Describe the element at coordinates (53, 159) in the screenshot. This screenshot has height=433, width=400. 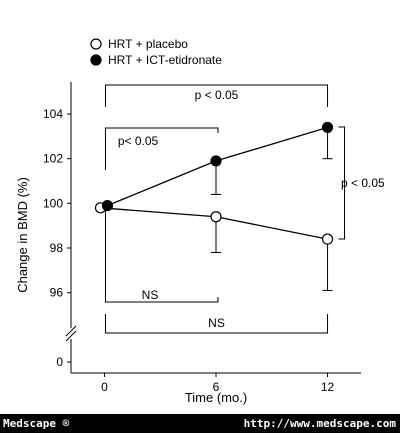
I see `y-tick-label: 102` at that location.